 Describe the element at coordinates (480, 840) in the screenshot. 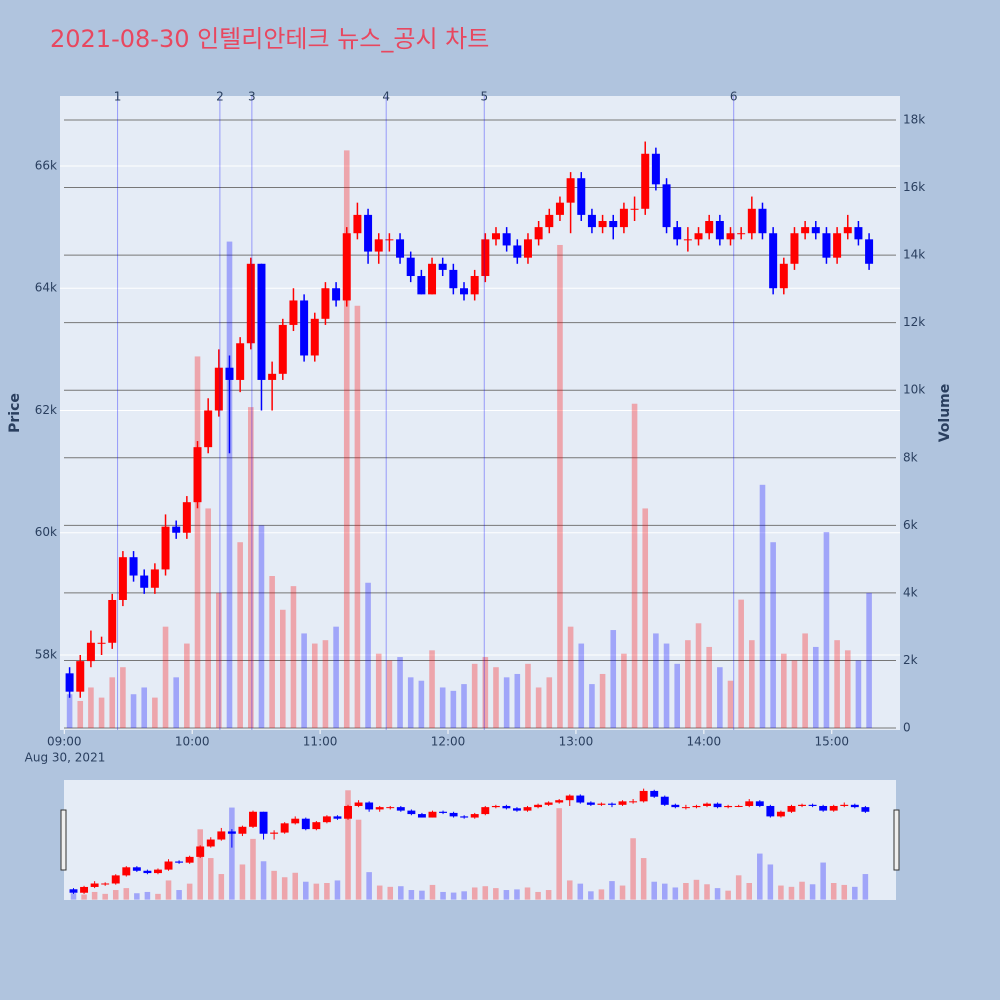

I see `range-slider` at that location.